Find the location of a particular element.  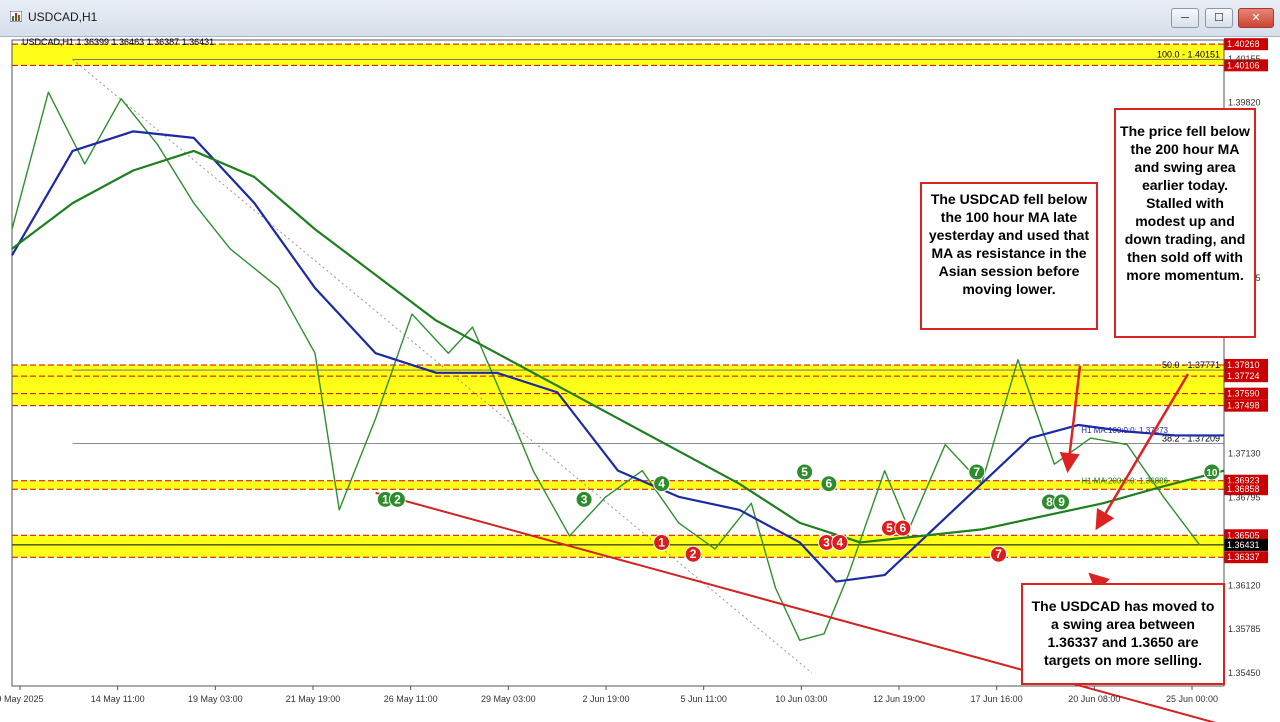

level-tag-0: 1.40268 is located at coordinates (1243, 44).